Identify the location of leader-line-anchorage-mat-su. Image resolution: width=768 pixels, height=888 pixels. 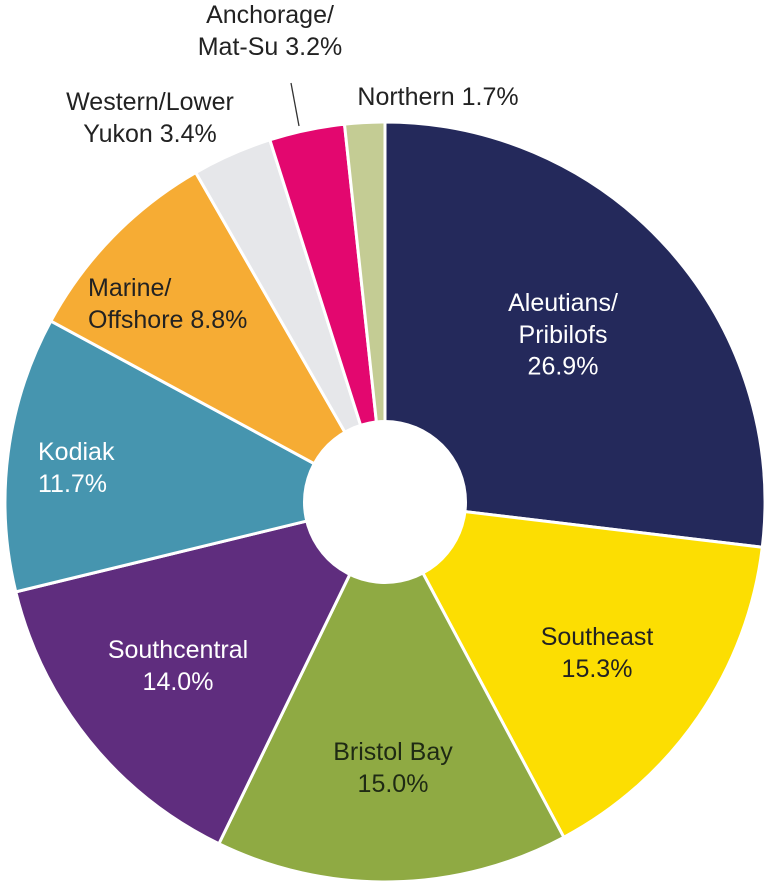
(295, 104).